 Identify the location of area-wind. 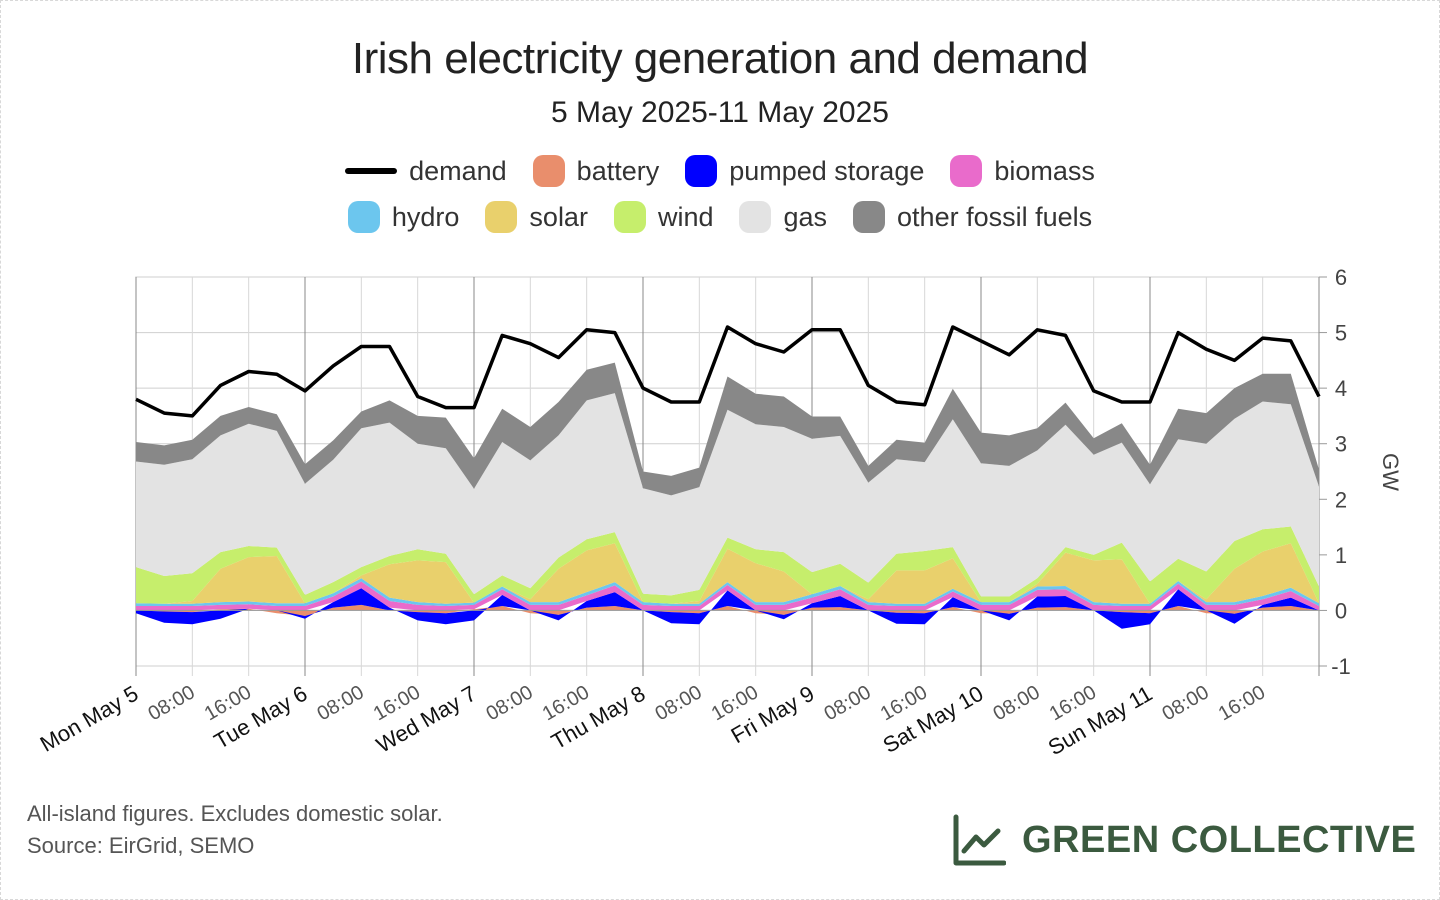
(727, 565).